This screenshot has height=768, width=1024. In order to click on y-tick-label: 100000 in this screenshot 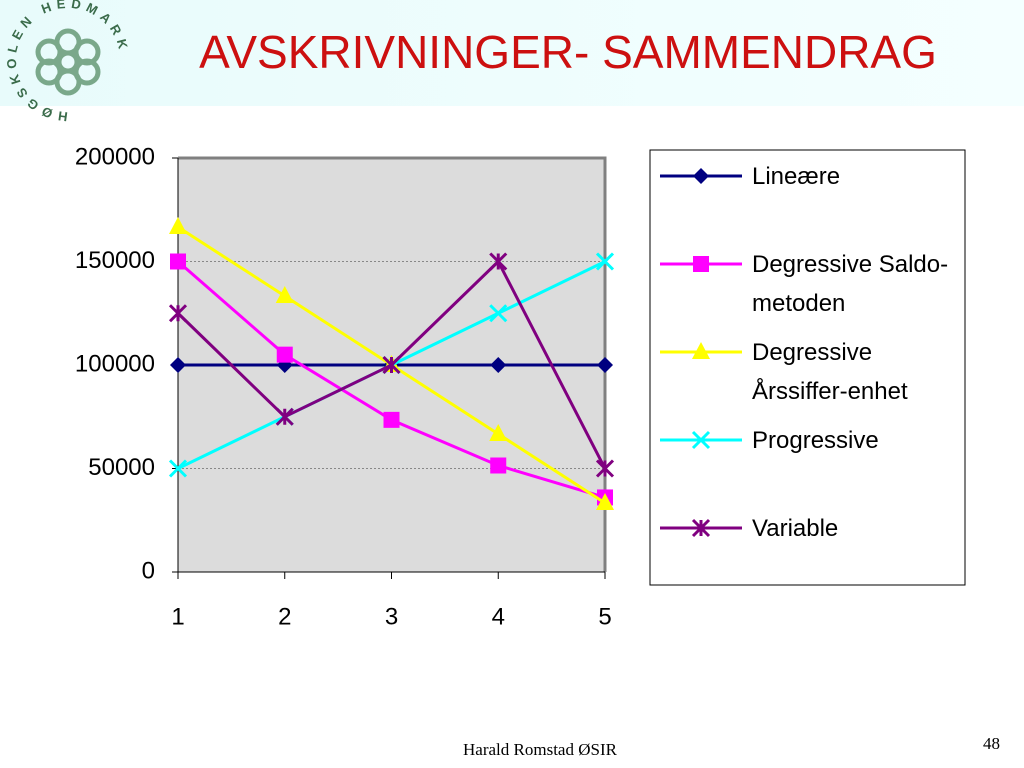, I will do `click(115, 363)`.